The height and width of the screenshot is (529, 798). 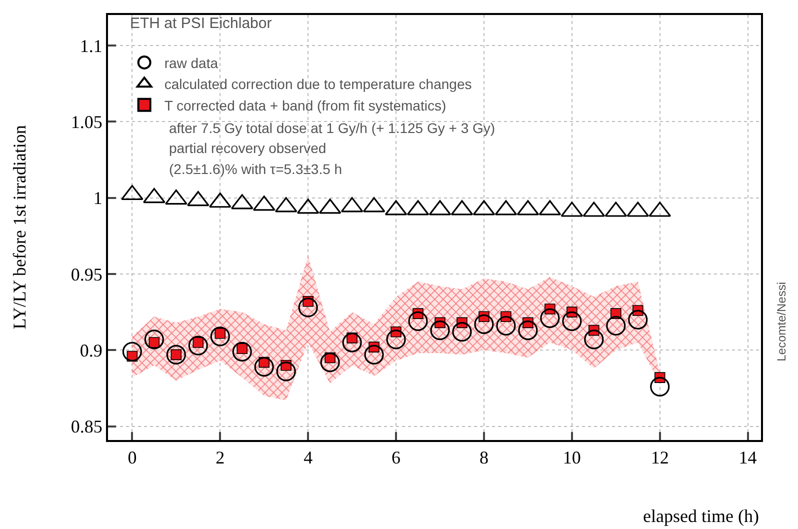 I want to click on legend-title: ETH at PSI Eichlabor, so click(x=201, y=23).